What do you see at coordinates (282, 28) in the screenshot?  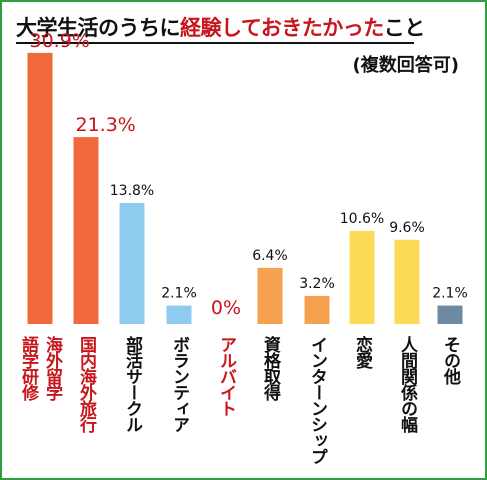 I see `title-highlight: 経験しておきたかった` at bounding box center [282, 28].